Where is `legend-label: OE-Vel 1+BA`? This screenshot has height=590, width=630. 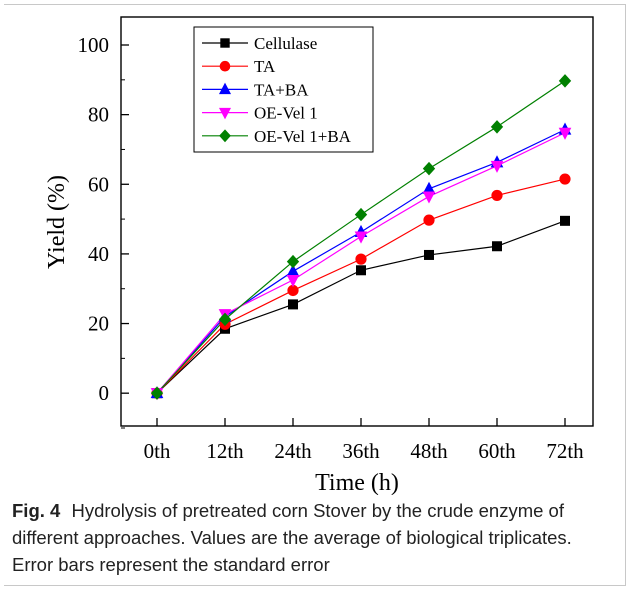 legend-label: OE-Vel 1+BA is located at coordinates (303, 136).